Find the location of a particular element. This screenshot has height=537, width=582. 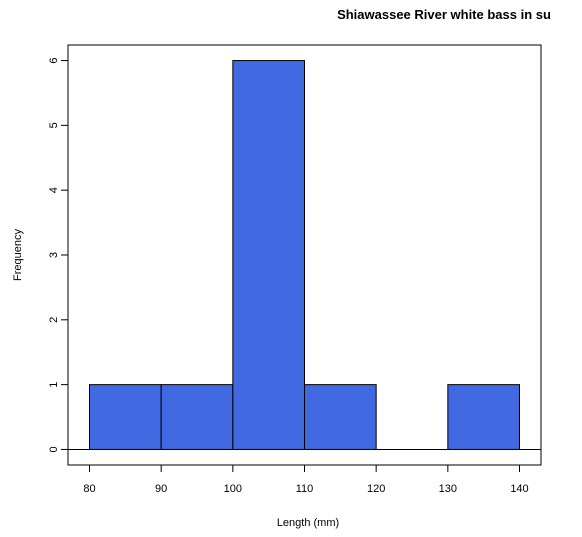

chart-title: Shiawassee River white bass in su is located at coordinates (444, 14).